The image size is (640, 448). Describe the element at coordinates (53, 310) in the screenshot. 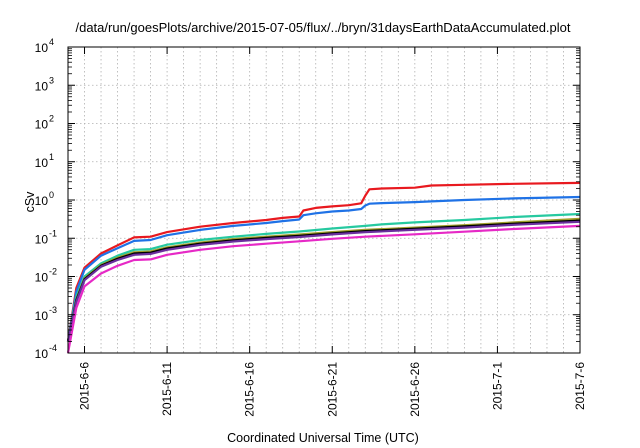

I see `y-tick-exponent: -3` at that location.